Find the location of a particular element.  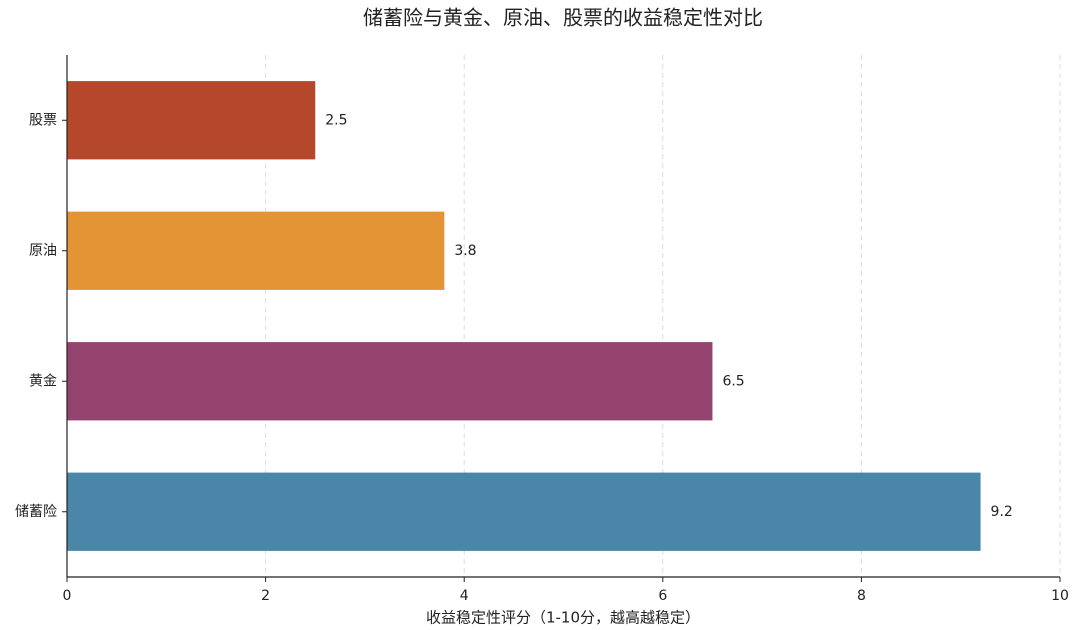

x-tick-label: 6 is located at coordinates (662, 596).